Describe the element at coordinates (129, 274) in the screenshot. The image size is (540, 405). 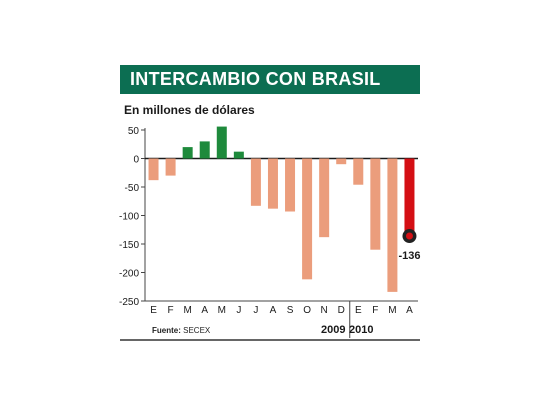
I see `y-tick-label: -200` at that location.